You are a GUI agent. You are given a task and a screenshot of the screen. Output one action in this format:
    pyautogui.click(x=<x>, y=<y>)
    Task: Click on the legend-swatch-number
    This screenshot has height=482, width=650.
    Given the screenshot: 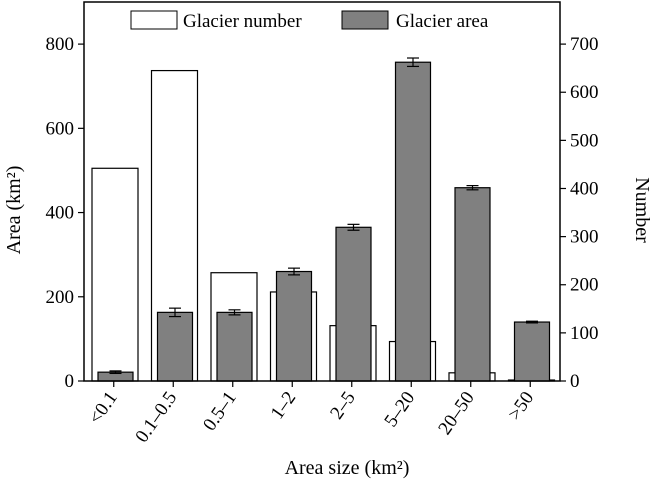 What is the action you would take?
    pyautogui.click(x=154, y=20)
    